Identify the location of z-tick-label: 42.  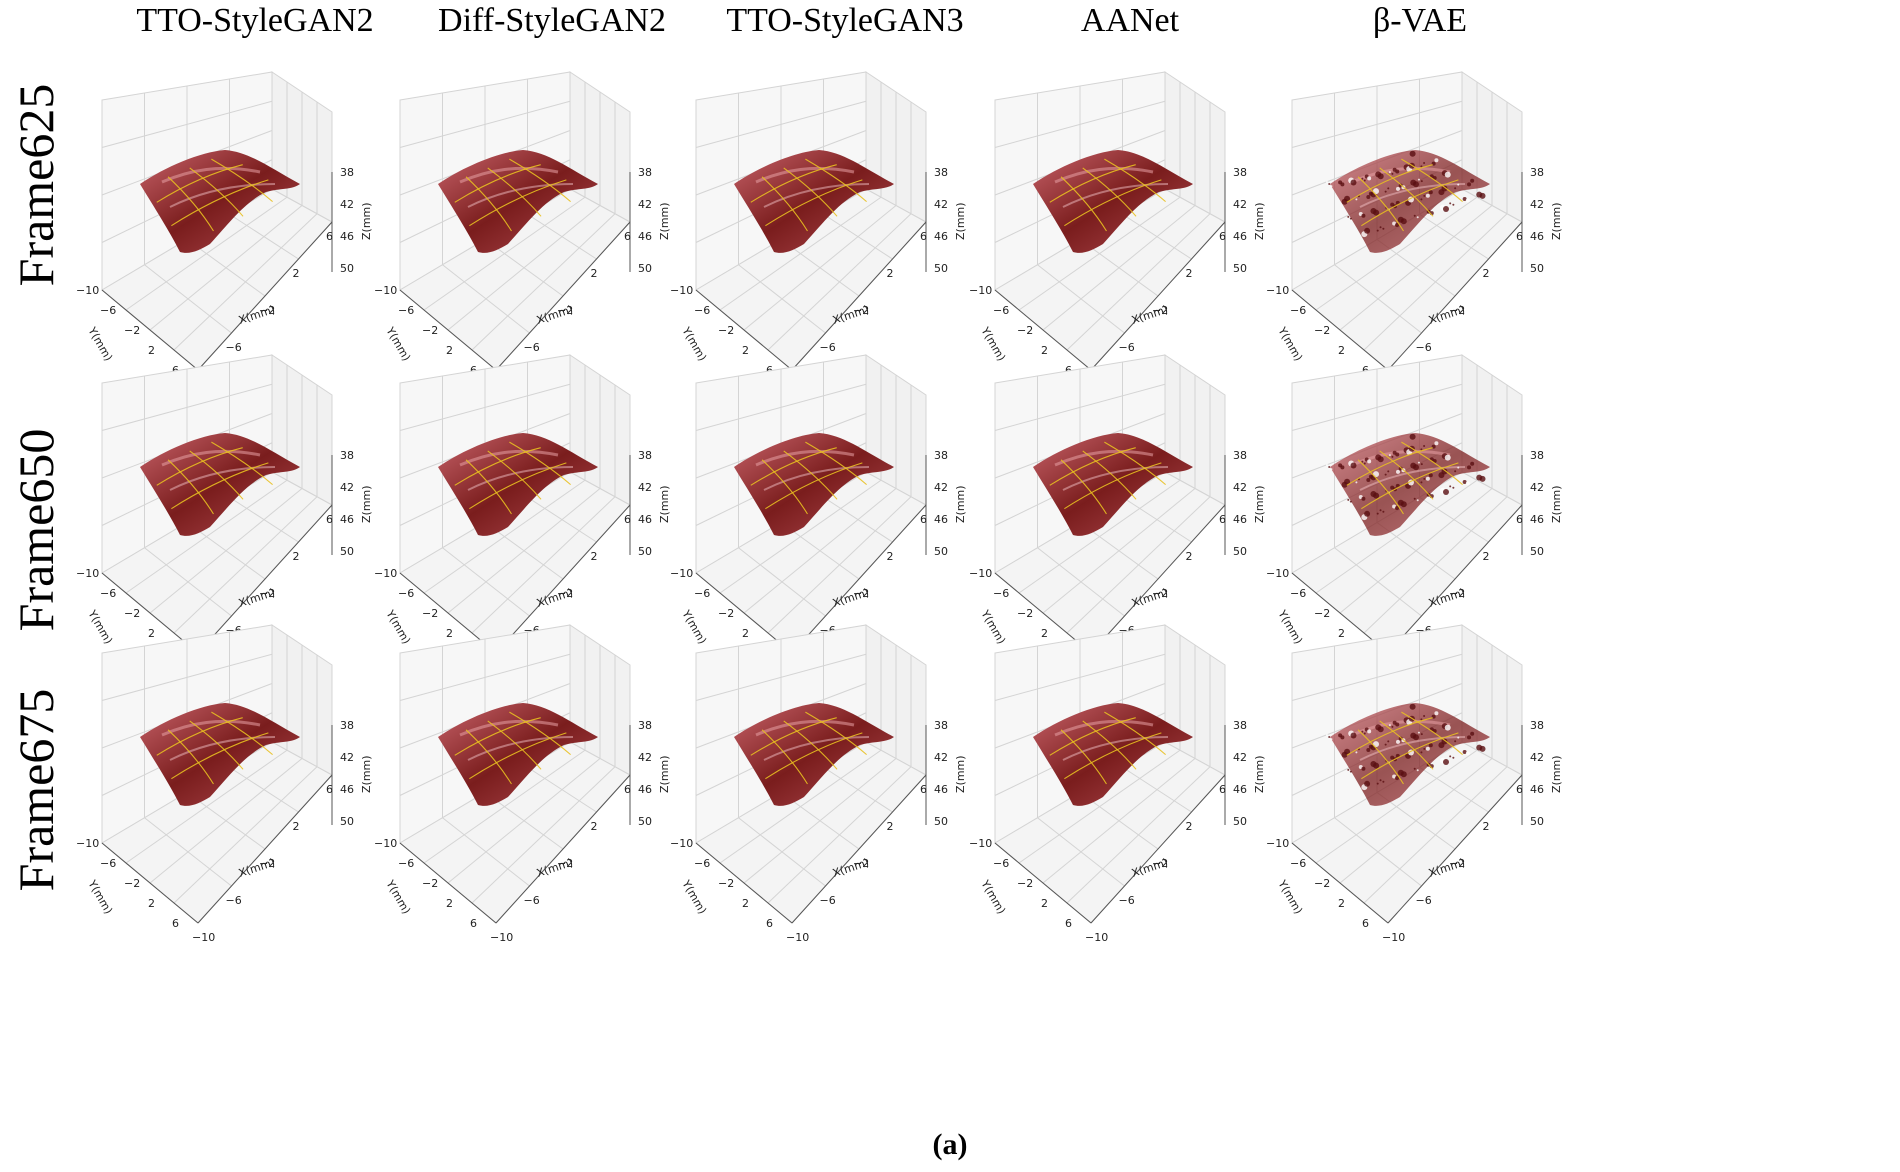
(645, 757).